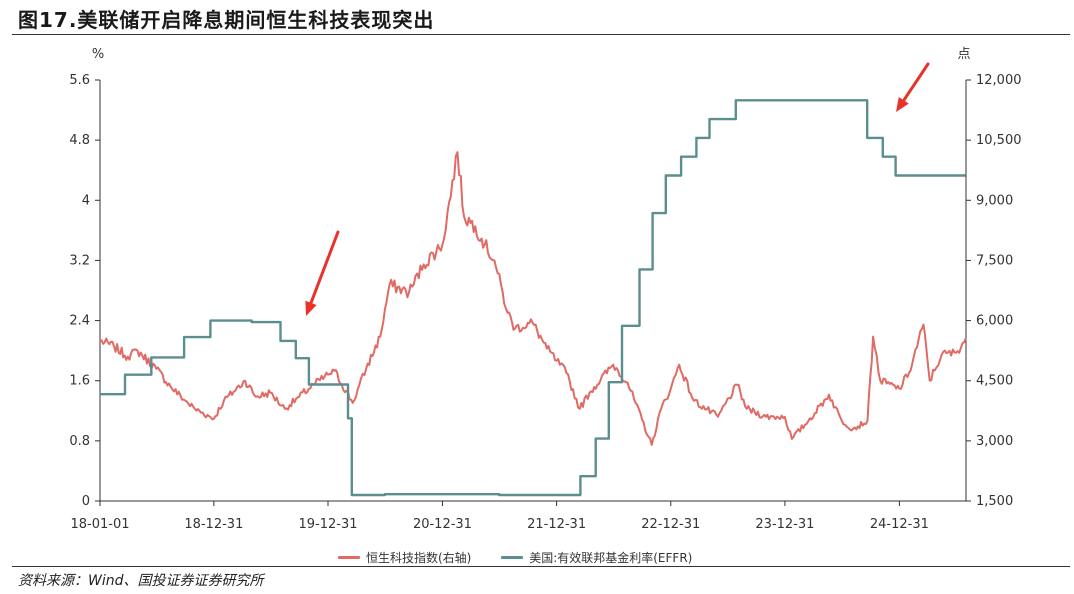  I want to click on title-divider, so click(541, 34).